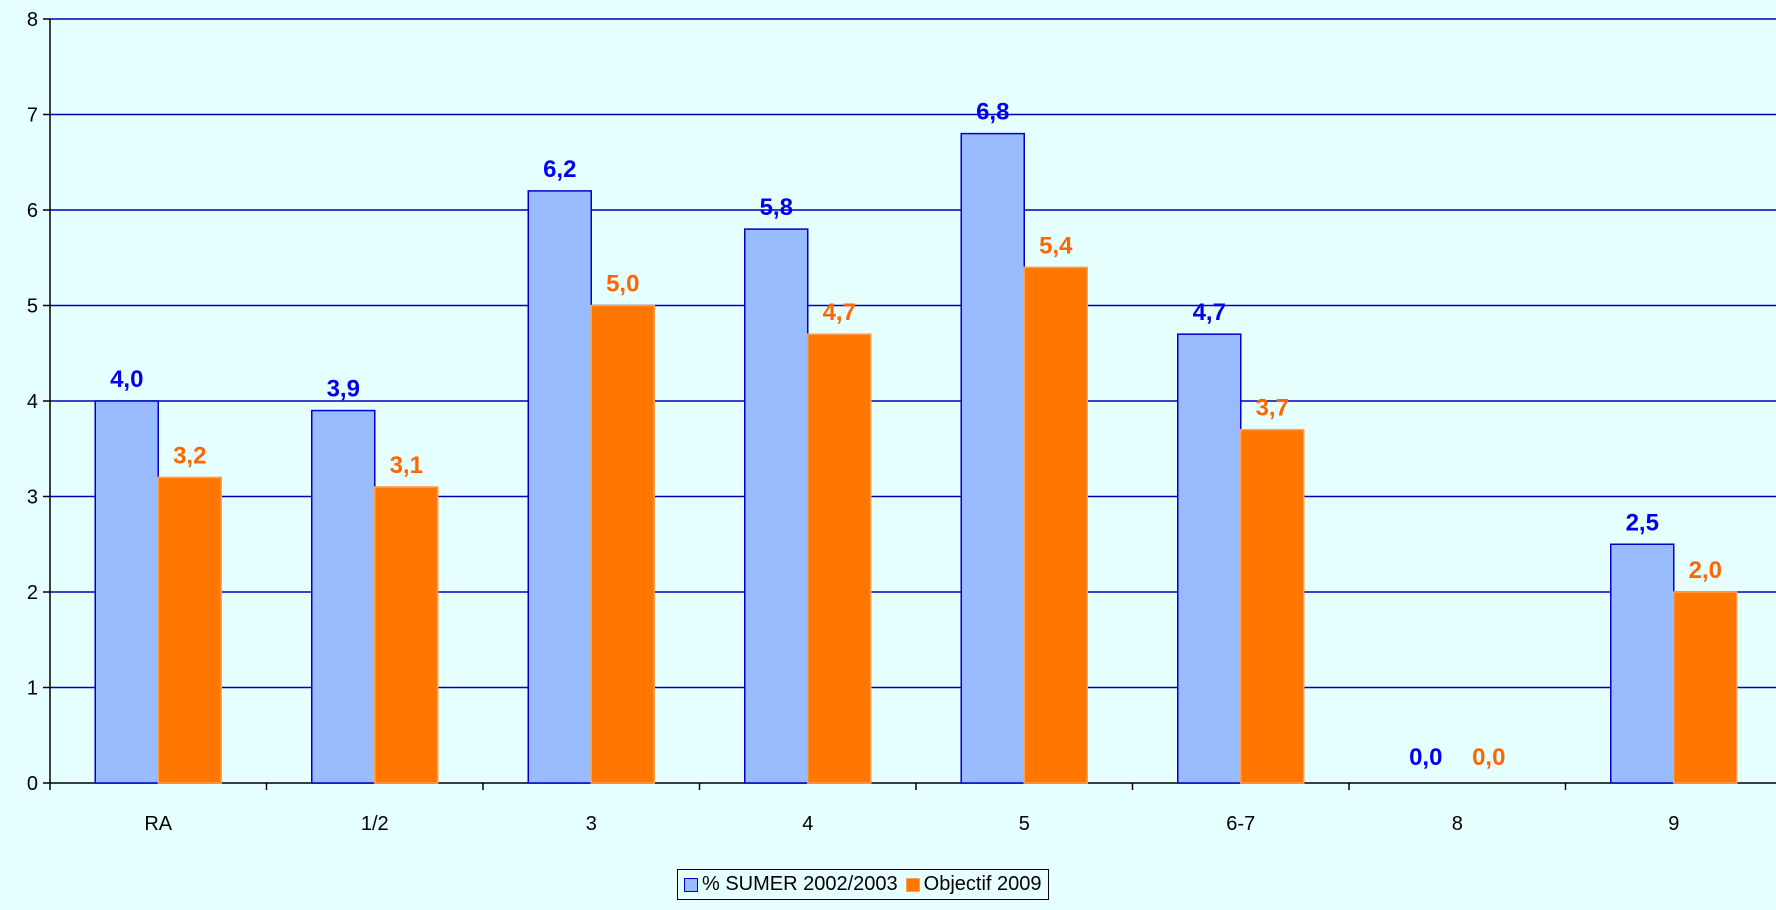 The width and height of the screenshot is (1776, 910). I want to click on y-tick-label: 4, so click(32, 402).